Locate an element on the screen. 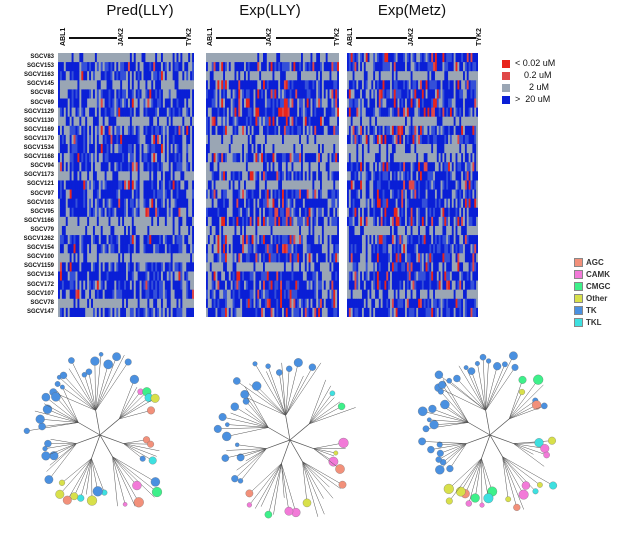  row-label: SGCV1166 is located at coordinates (38, 220).